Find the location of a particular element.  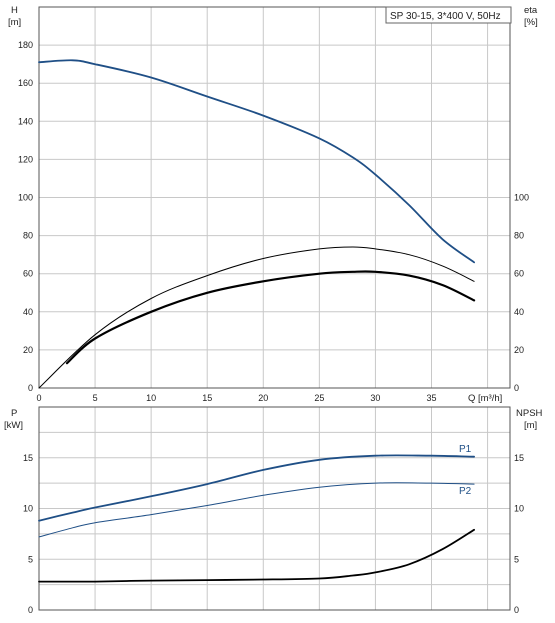

legend-text: SP 30-15, 3*400 V, 50Hz is located at coordinates (445, 16).